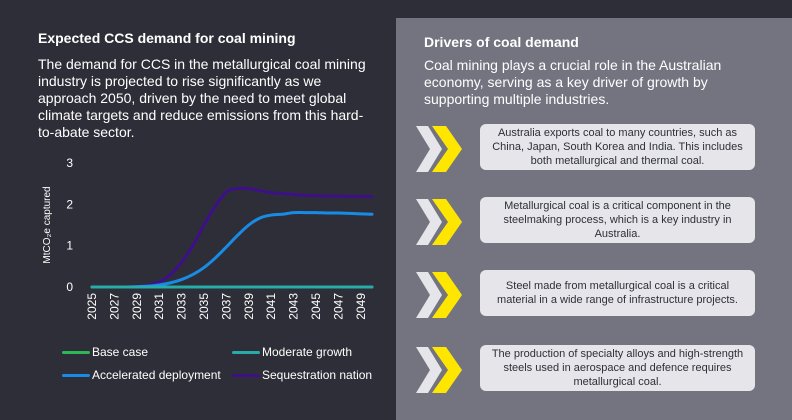 The height and width of the screenshot is (420, 792). Describe the element at coordinates (69, 287) in the screenshot. I see `y-tick-label: 0` at that location.